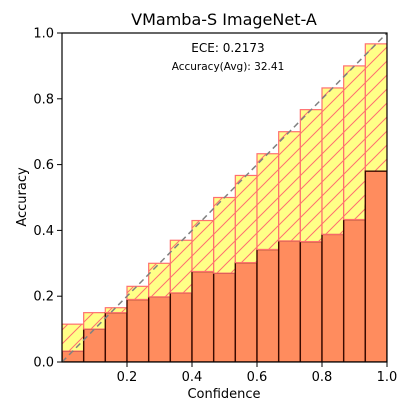 Image resolution: width=414 pixels, height=414 pixels. I want to click on y-tick-label: 0.2, so click(43, 297).